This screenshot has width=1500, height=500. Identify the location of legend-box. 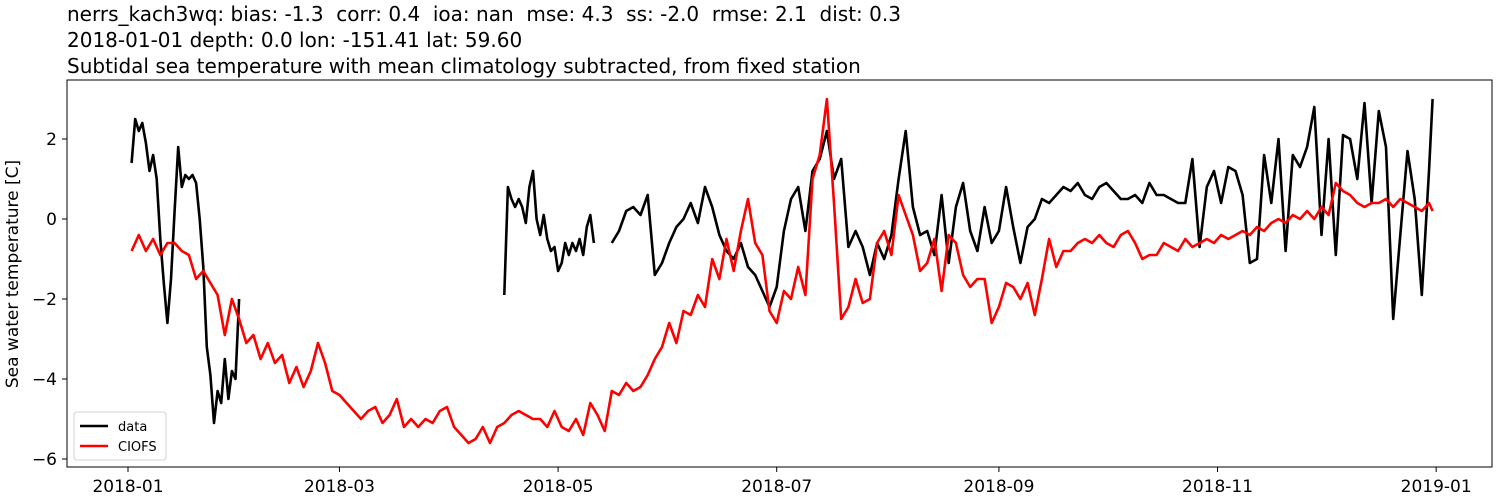
(120, 436).